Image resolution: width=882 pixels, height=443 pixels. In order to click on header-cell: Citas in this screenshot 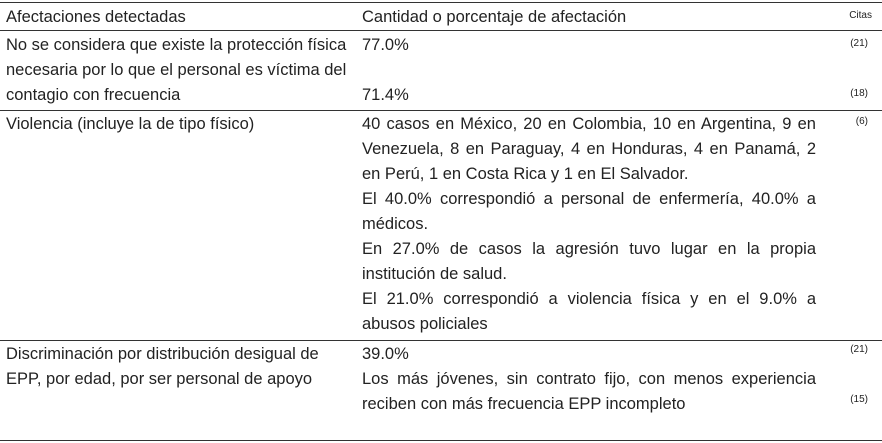, I will do `click(860, 15)`.